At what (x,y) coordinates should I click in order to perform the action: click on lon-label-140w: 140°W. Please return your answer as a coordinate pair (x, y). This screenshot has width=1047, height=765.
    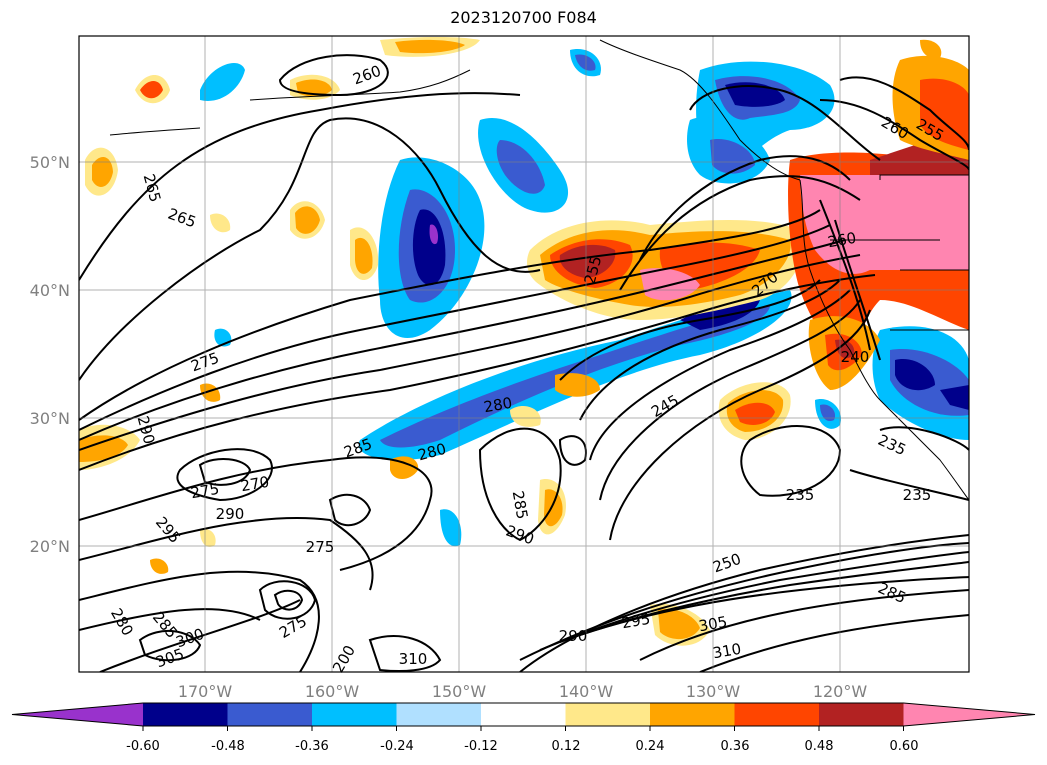
    Looking at the image, I should click on (586, 691).